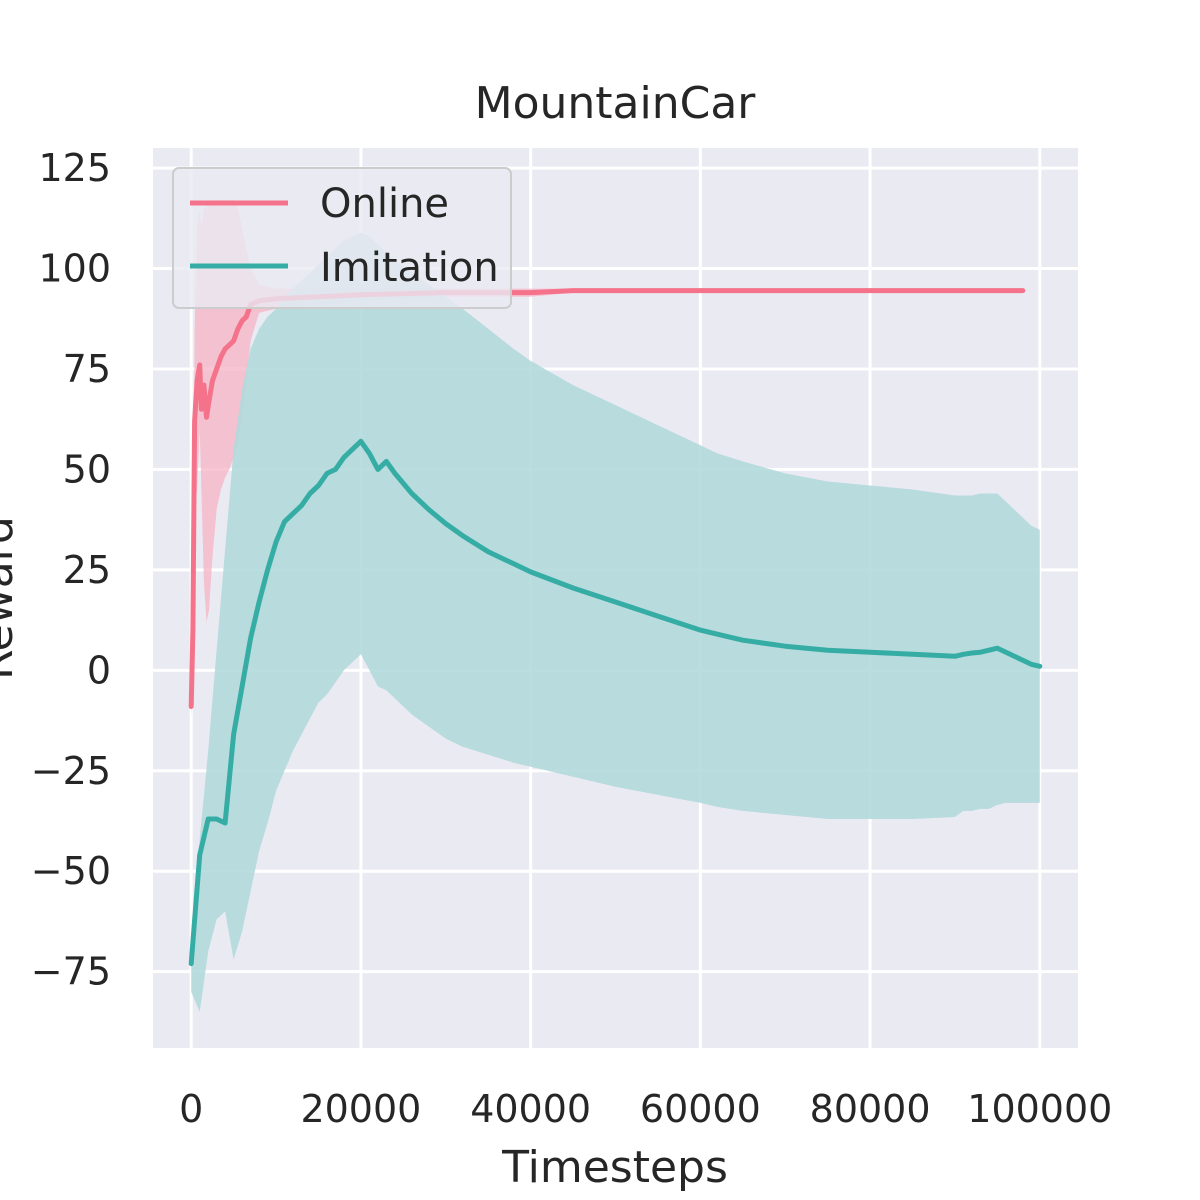 The height and width of the screenshot is (1200, 1200). Describe the element at coordinates (71, 871) in the screenshot. I see `y-tick-label: −50` at that location.